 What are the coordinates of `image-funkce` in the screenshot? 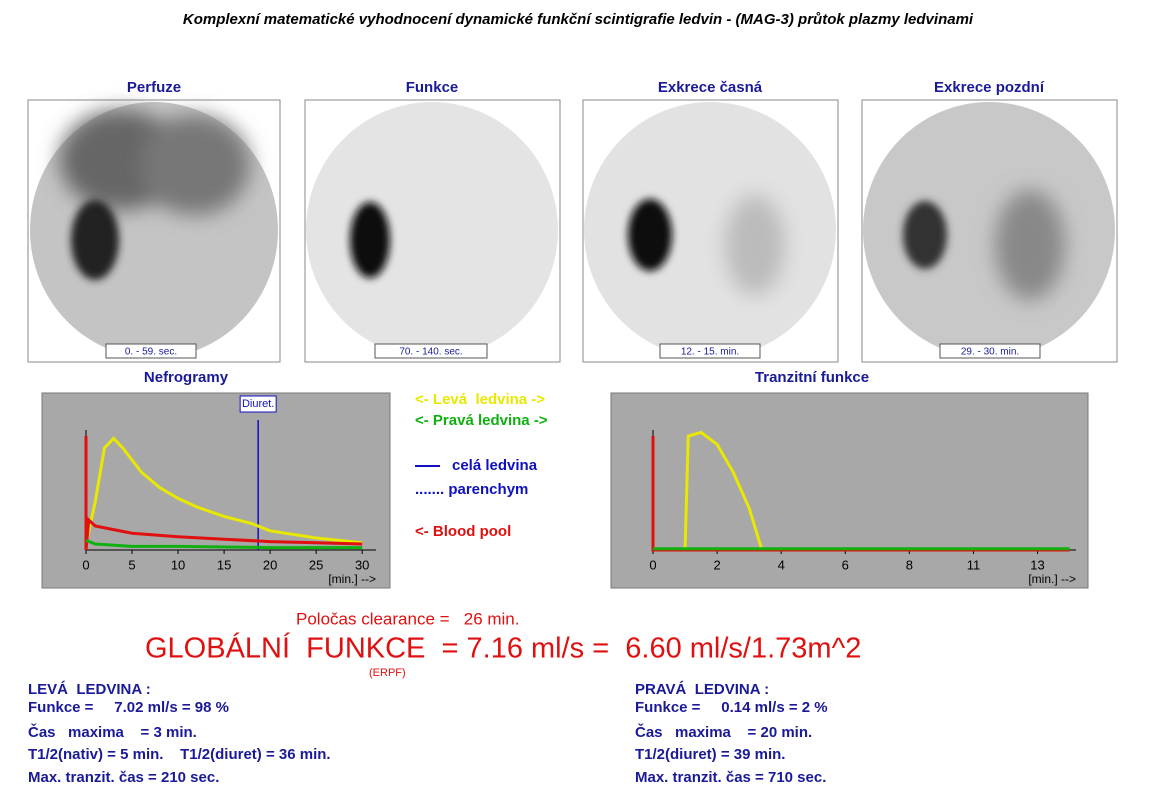 It's located at (432, 231).